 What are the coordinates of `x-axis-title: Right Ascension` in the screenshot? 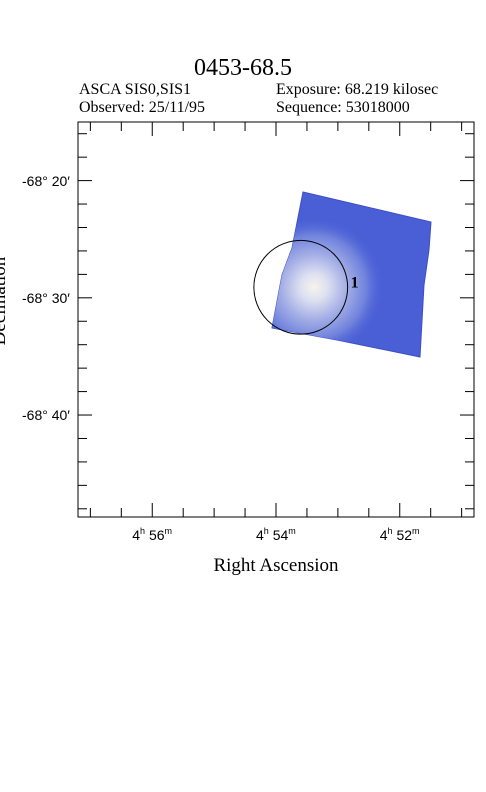 It's located at (276, 565).